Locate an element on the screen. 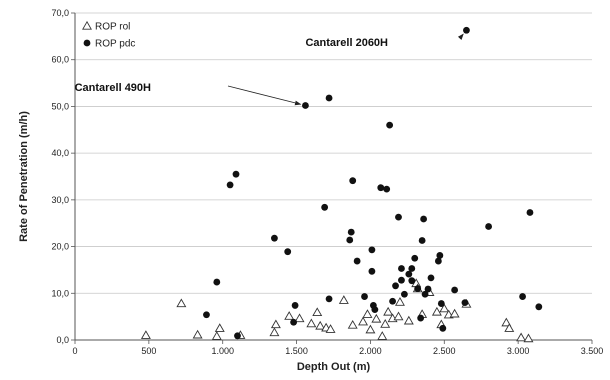 The width and height of the screenshot is (610, 380). y-tick-label: 0,0 is located at coordinates (62, 340).